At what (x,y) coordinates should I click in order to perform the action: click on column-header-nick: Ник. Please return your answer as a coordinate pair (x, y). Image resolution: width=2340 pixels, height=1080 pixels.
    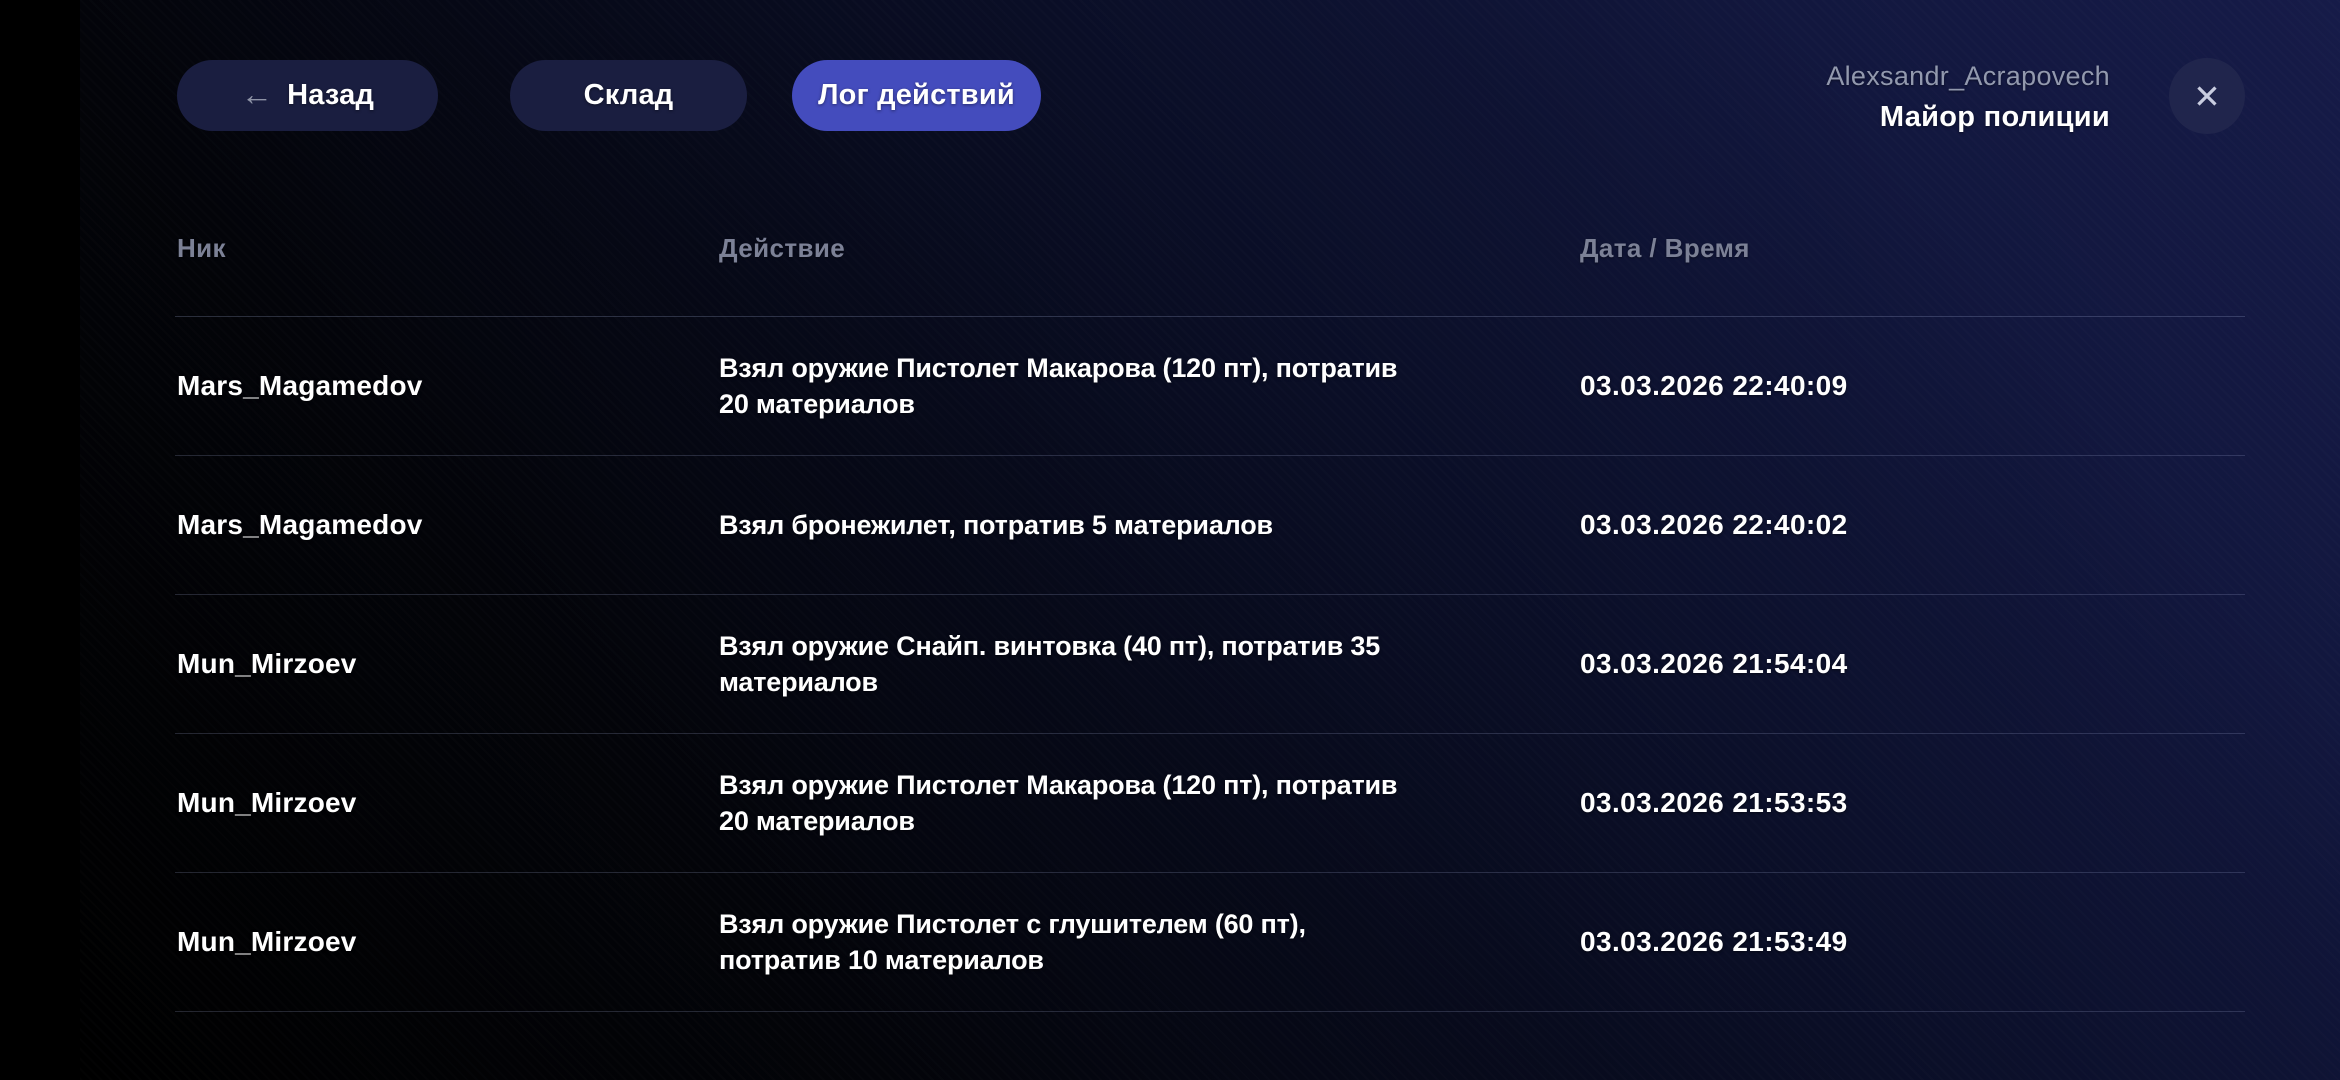
    Looking at the image, I should click on (201, 248).